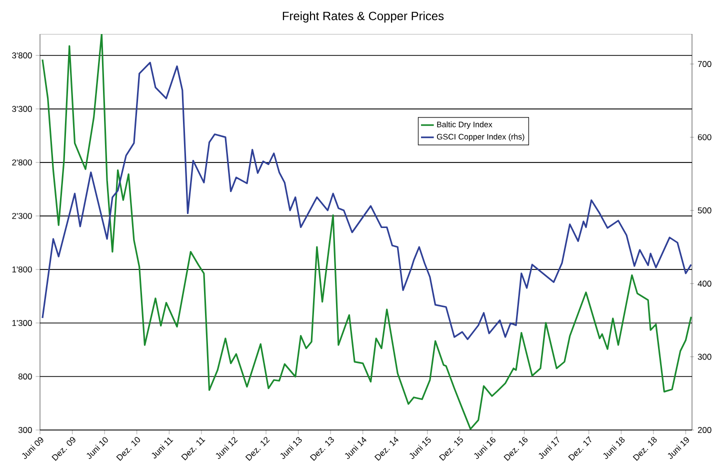 The height and width of the screenshot is (472, 726). I want to click on y2-tick-label: 200, so click(705, 430).